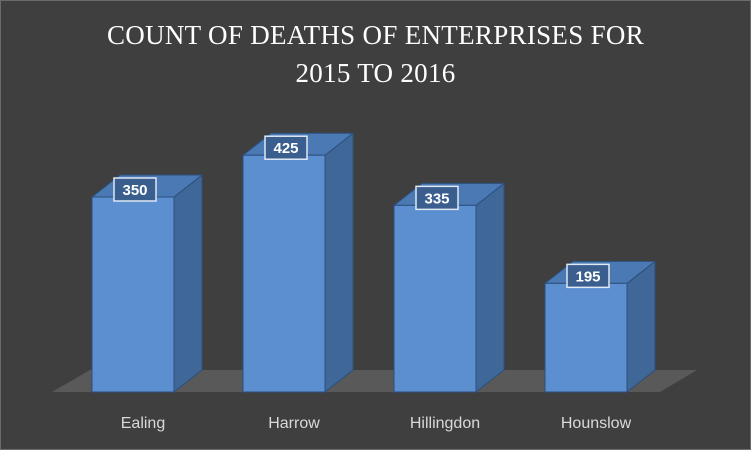 Image resolution: width=751 pixels, height=450 pixels. Describe the element at coordinates (641, 327) in the screenshot. I see `bar-side-hounslow` at that location.